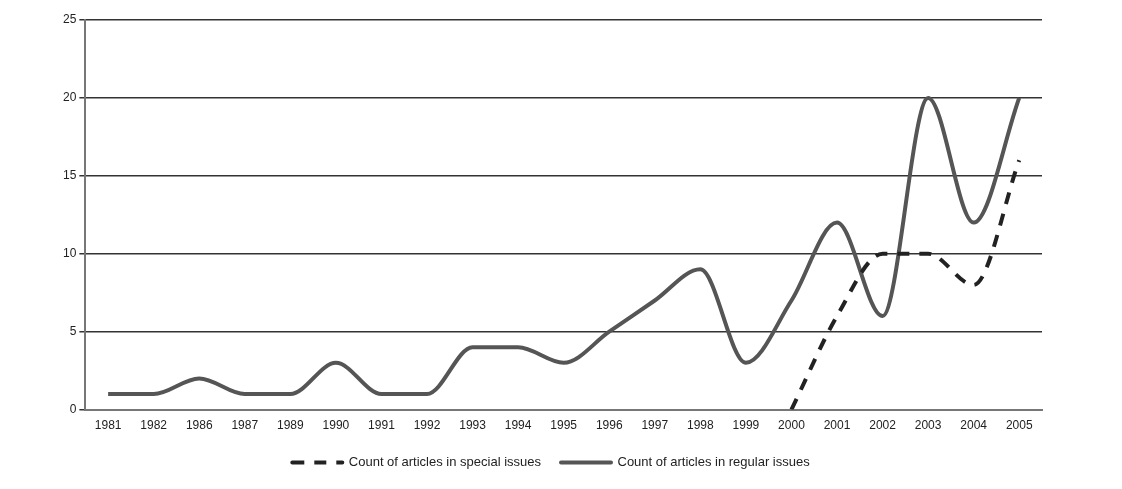  Describe the element at coordinates (714, 462) in the screenshot. I see `legend-label: Count of articles in regular issues` at that location.